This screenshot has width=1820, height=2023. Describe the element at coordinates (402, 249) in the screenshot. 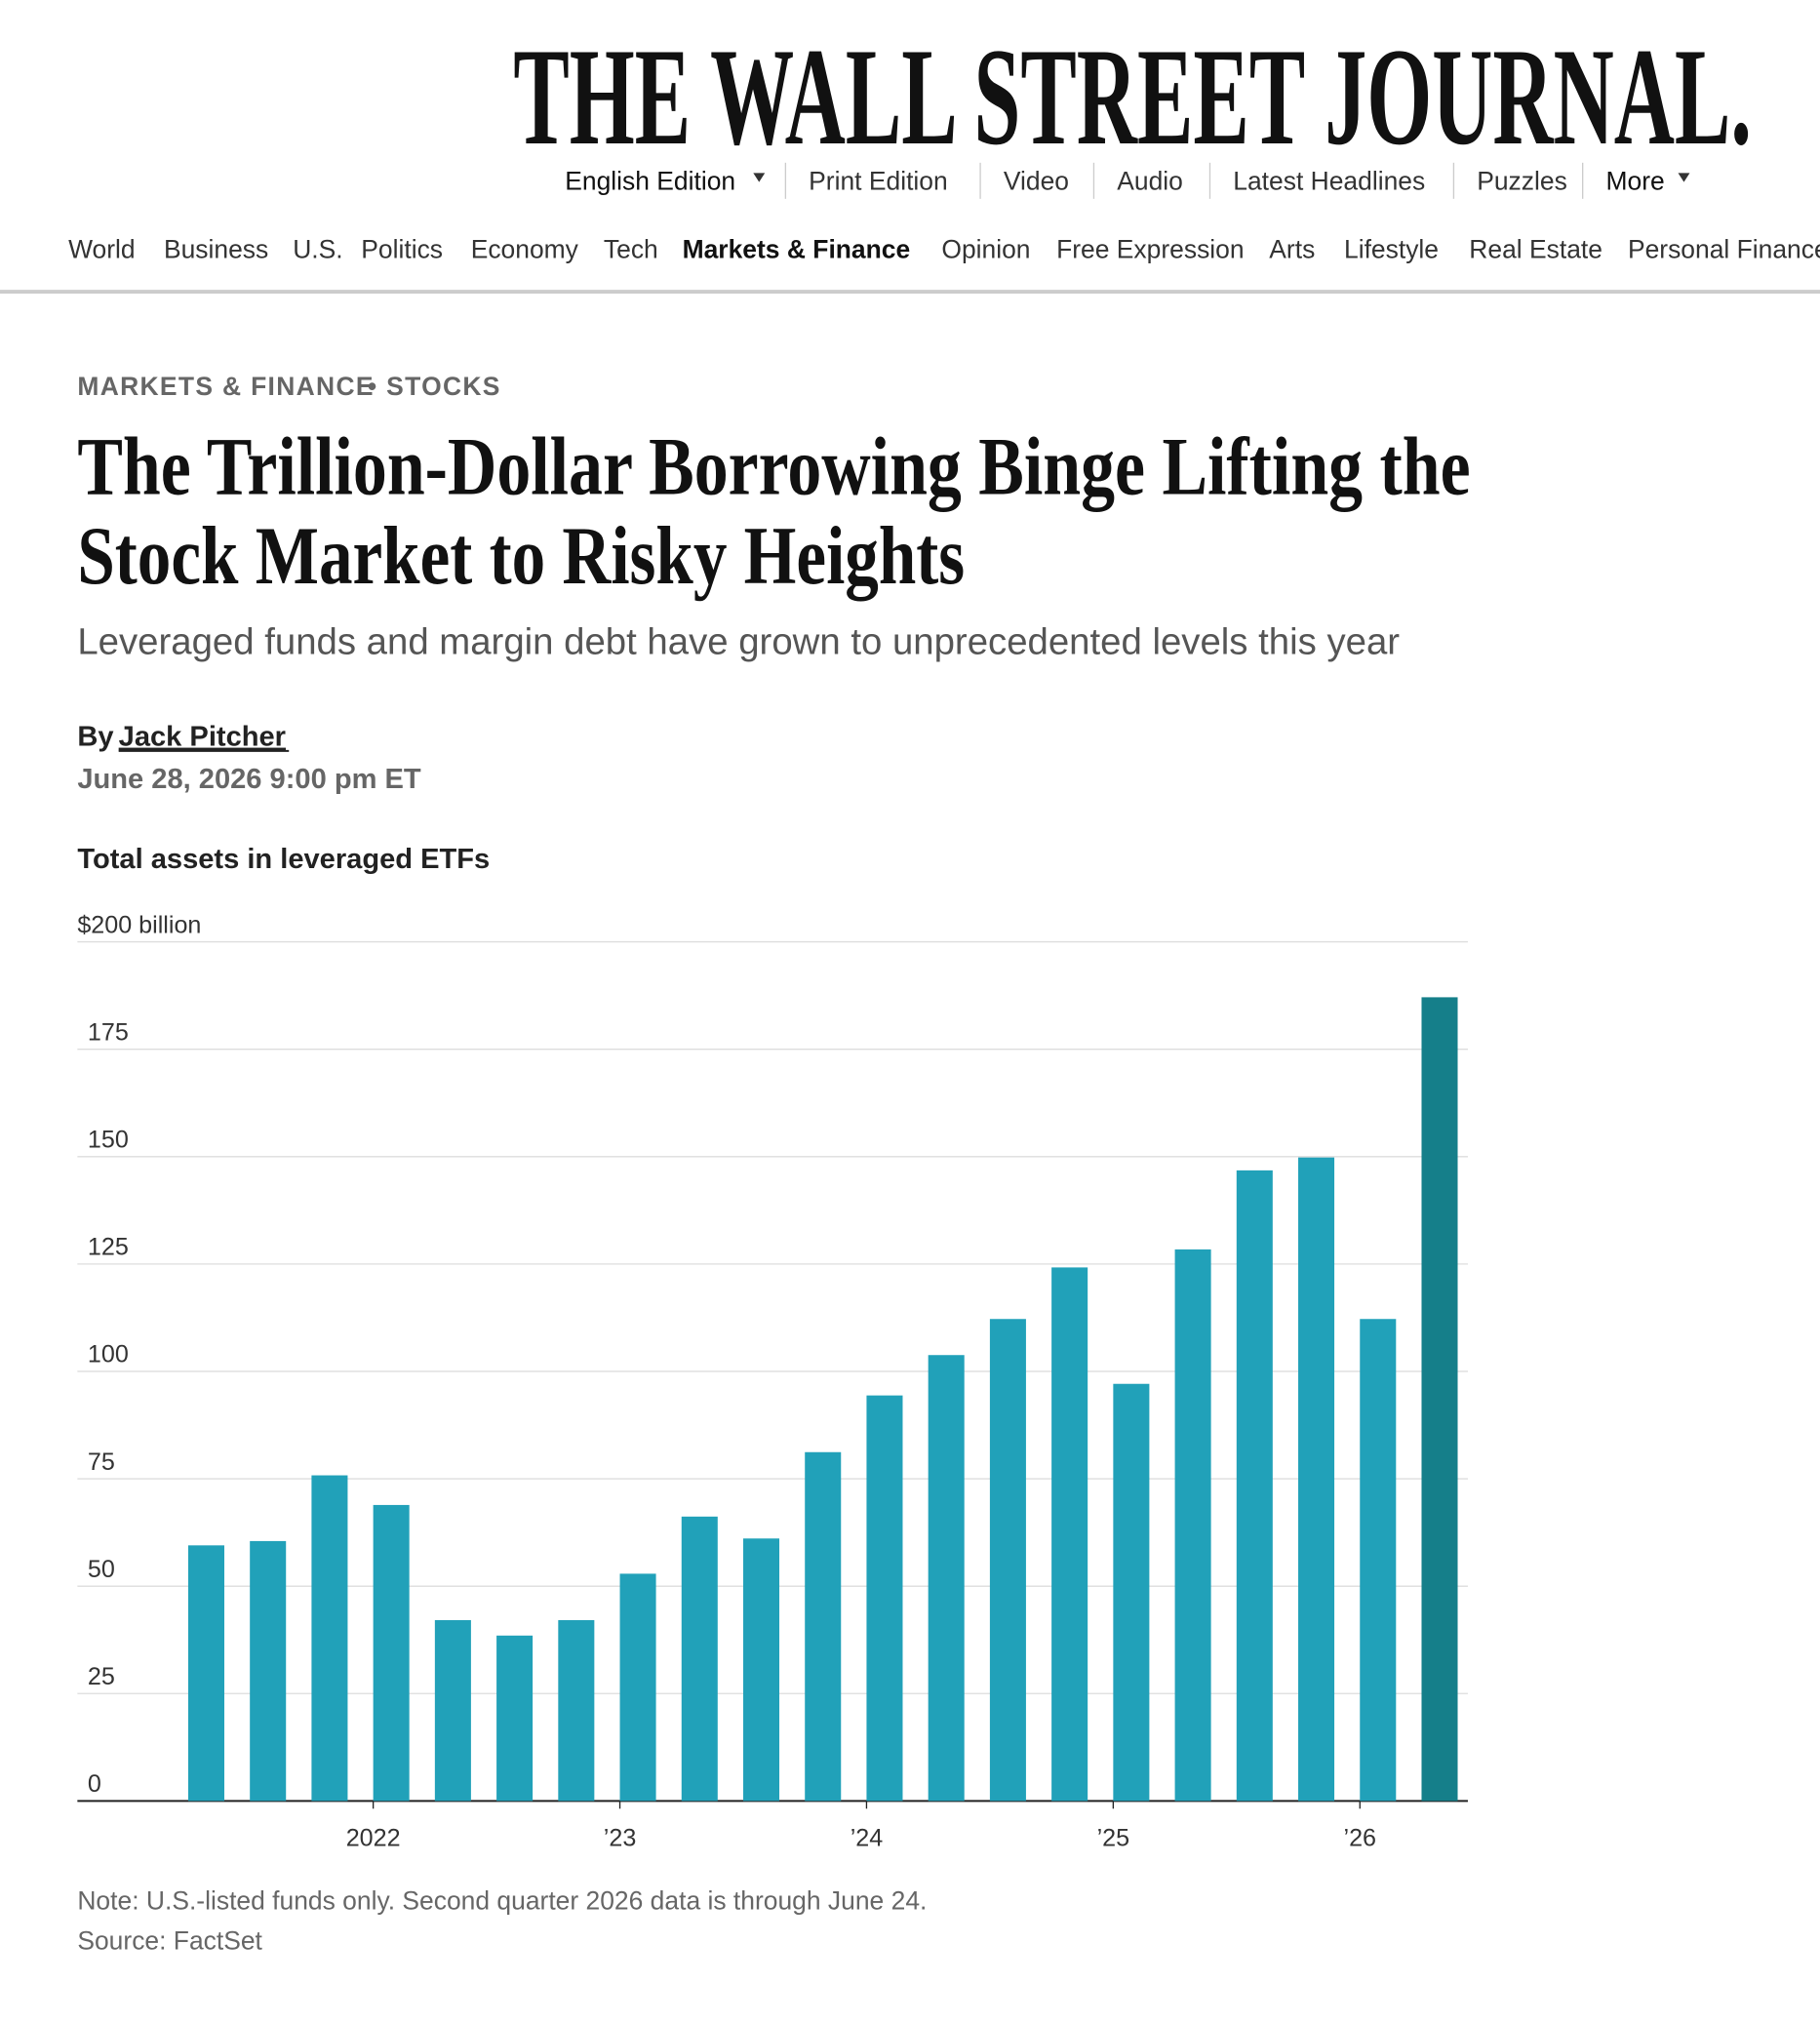

I see `section-link: Politics` at that location.